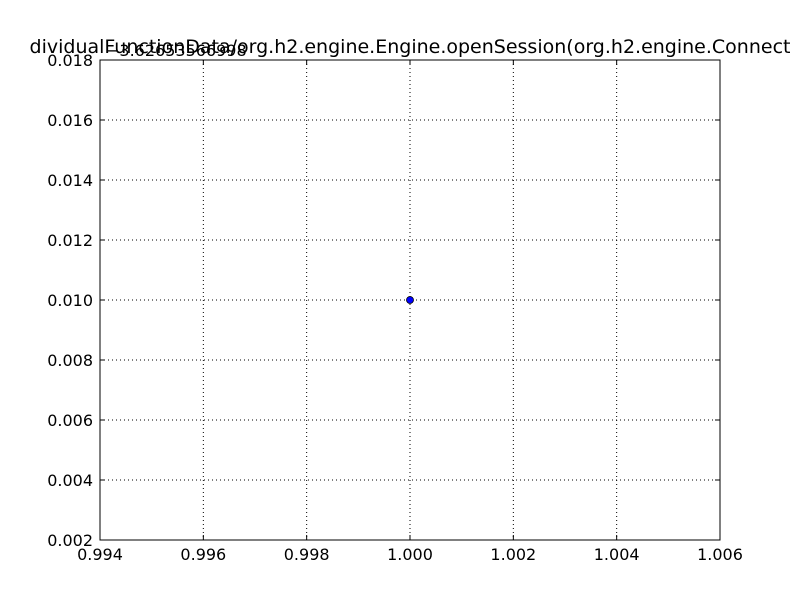 Image resolution: width=800 pixels, height=600 pixels. I want to click on scatter-point, so click(410, 300).